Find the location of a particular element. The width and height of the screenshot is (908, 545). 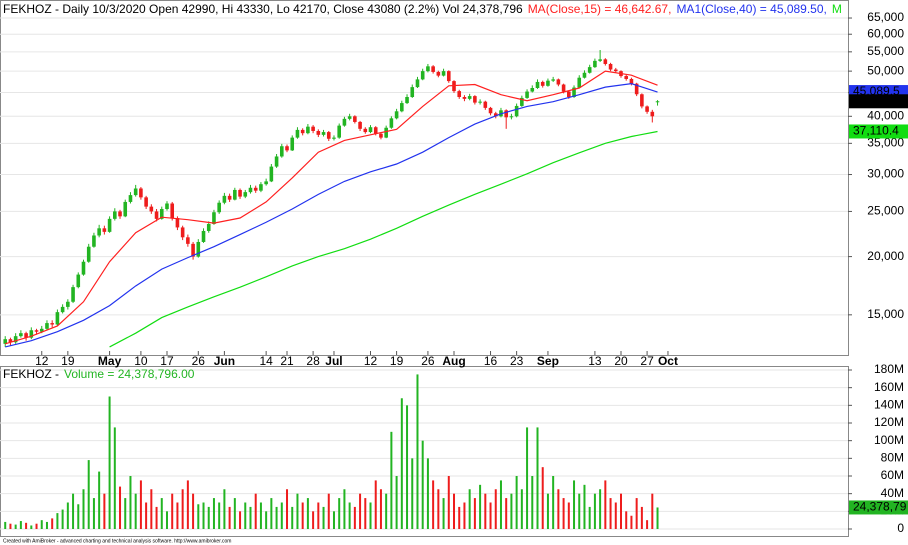

value-tag-label: 24,378,79 is located at coordinates (880, 507).